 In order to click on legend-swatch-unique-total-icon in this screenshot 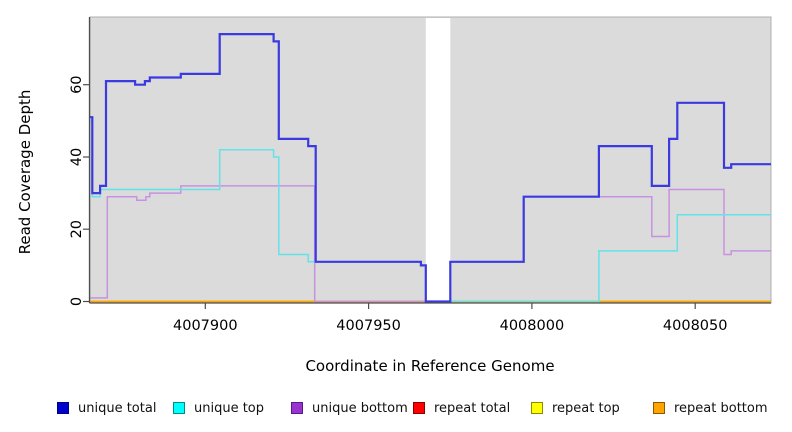, I will do `click(63, 408)`.